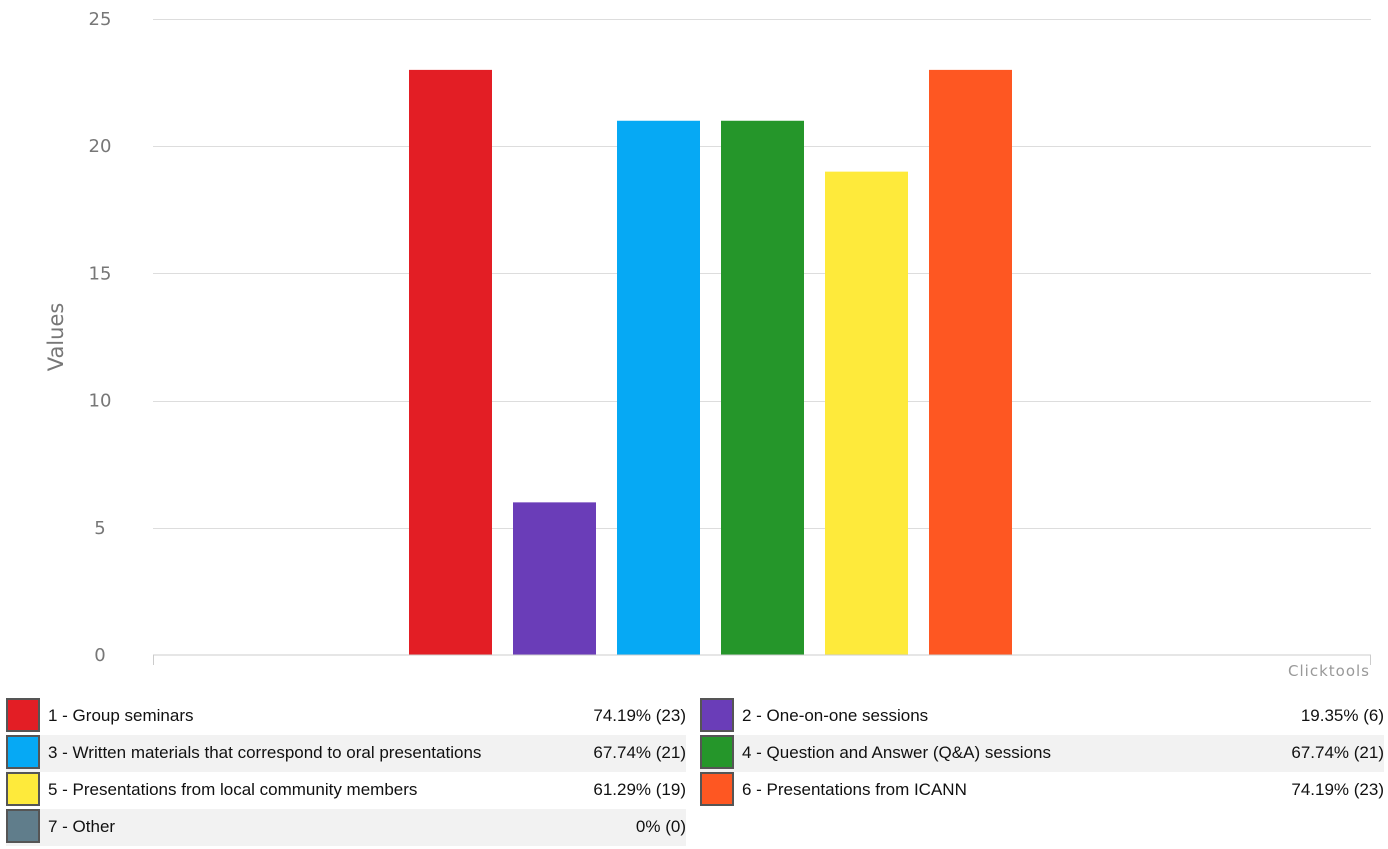 The height and width of the screenshot is (849, 1388). What do you see at coordinates (1042, 716) in the screenshot?
I see `legend-item-one-on-one-sessions: 2 - One-on-one sessions 19.35% (6)` at bounding box center [1042, 716].